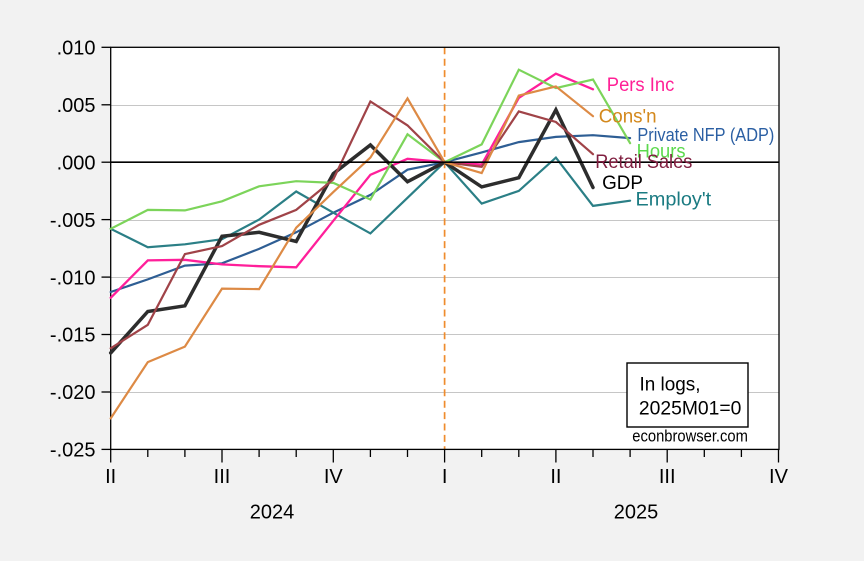  Describe the element at coordinates (641, 85) in the screenshot. I see `svg-text: Pers Inc` at that location.